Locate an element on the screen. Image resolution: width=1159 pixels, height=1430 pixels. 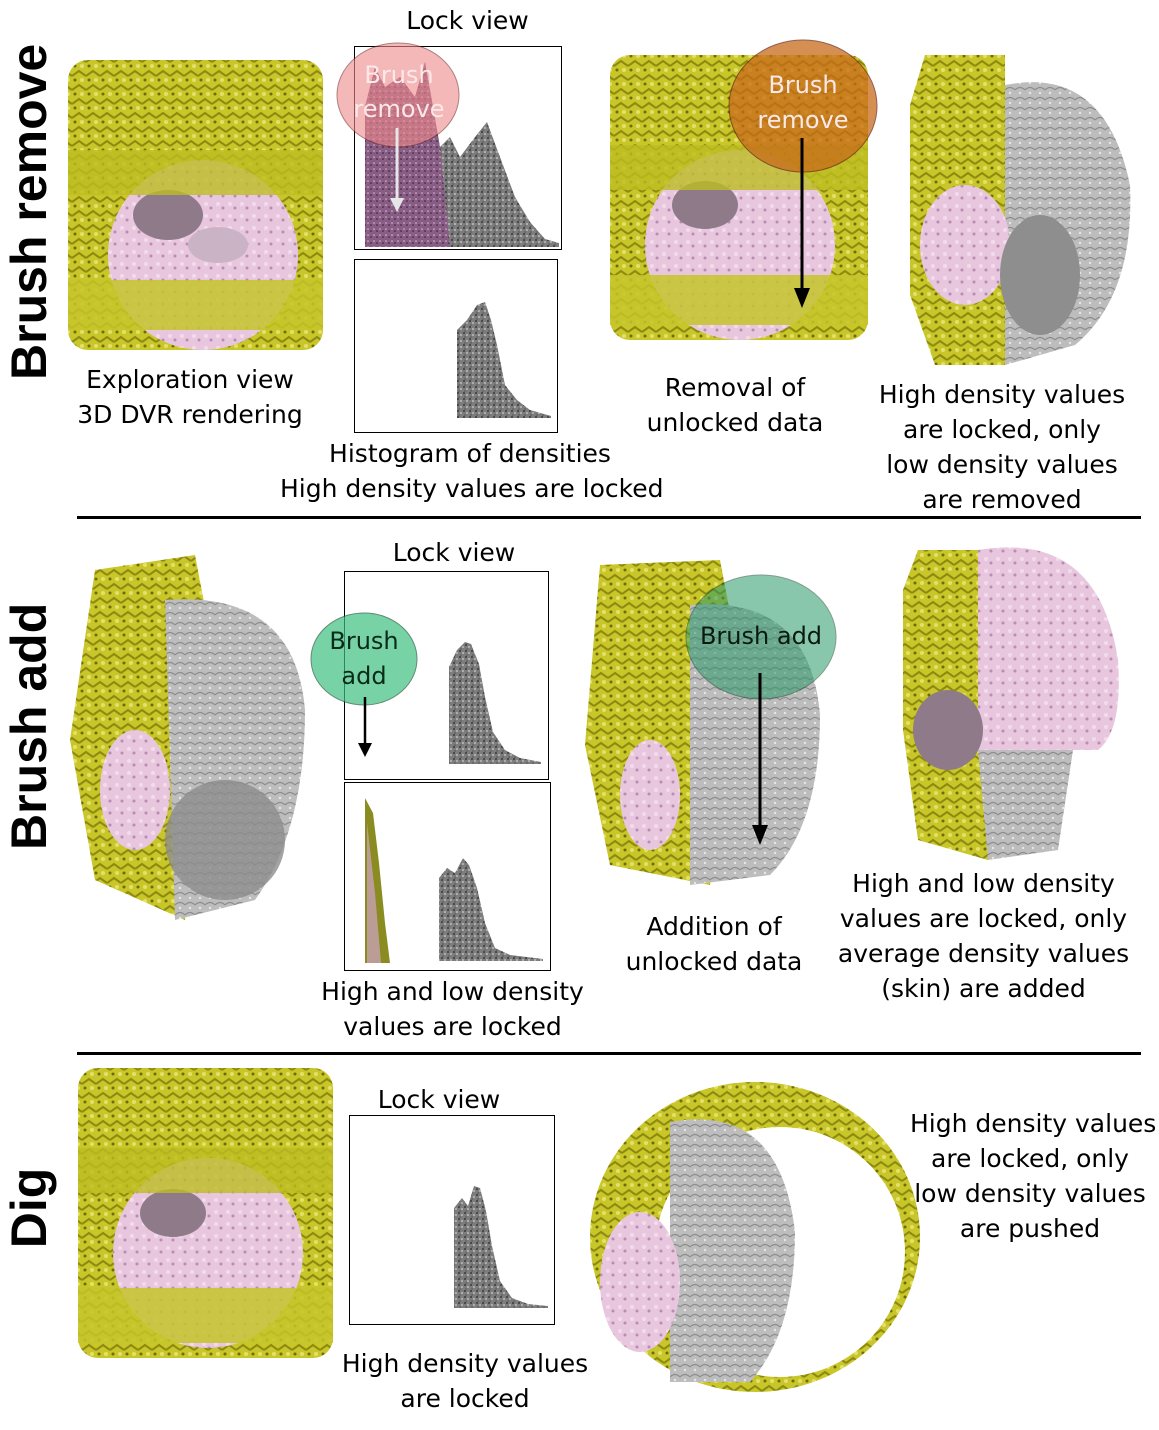
lock-view-add-bottom is located at coordinates (447, 876).